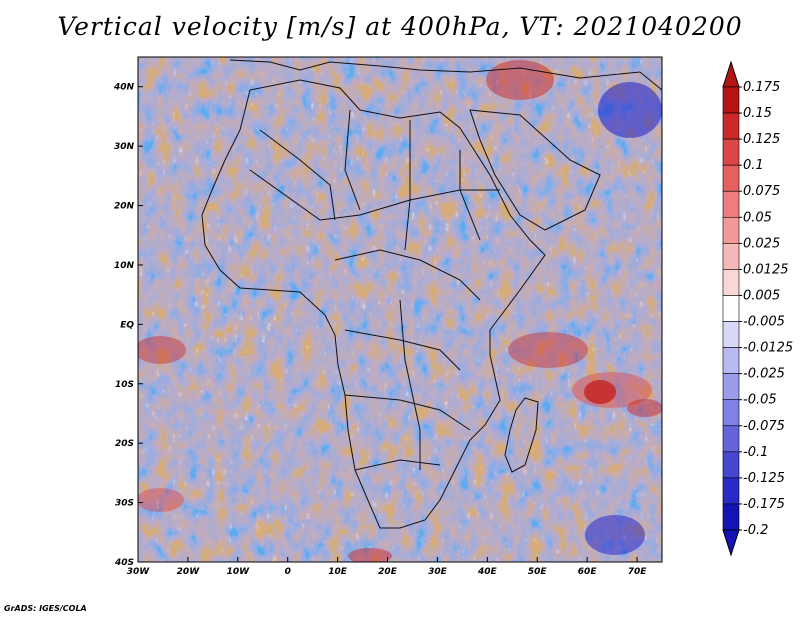 The image size is (800, 618). I want to click on lat-tick-label: 30S, so click(124, 504).